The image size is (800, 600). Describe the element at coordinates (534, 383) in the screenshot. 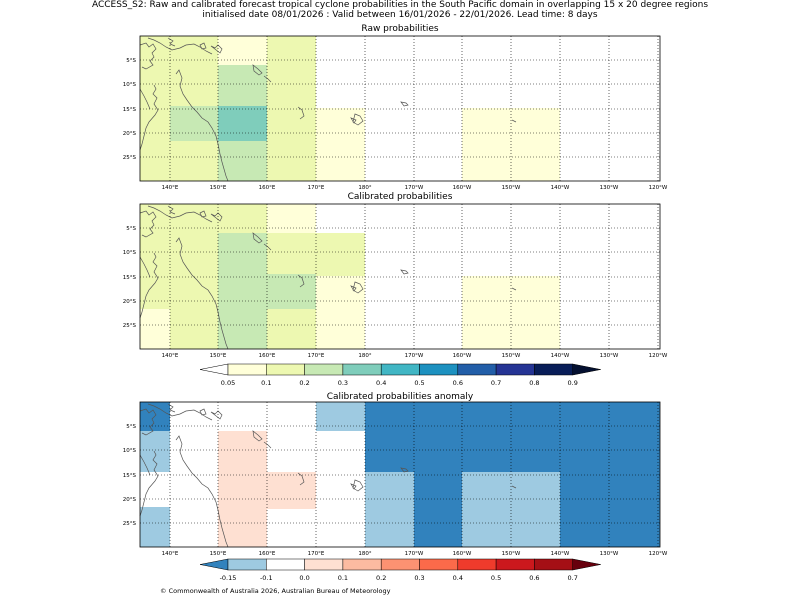

I see `colorbar-tick-label: 0.8` at that location.